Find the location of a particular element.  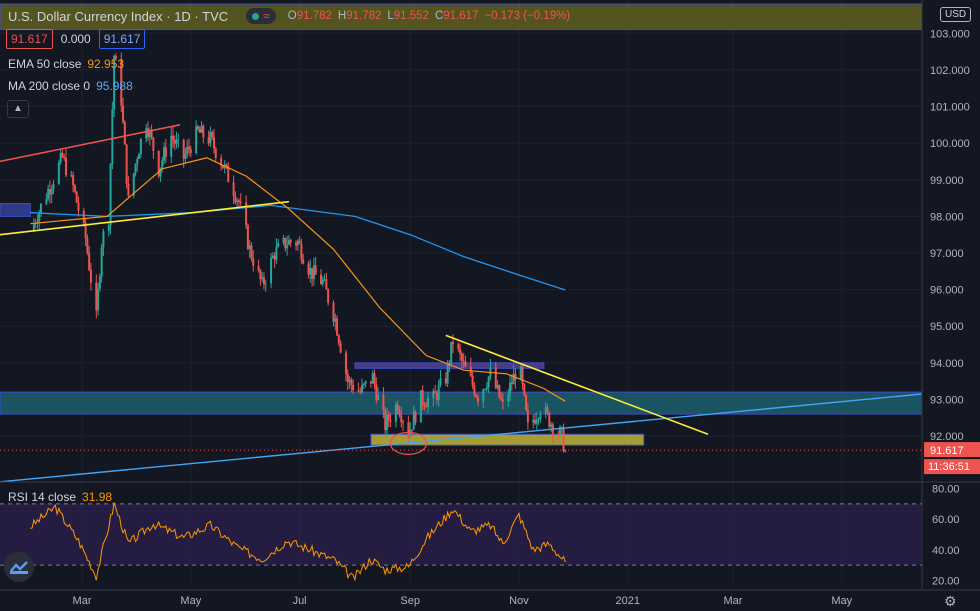

gear-icon: ⚙ is located at coordinates (950, 601).